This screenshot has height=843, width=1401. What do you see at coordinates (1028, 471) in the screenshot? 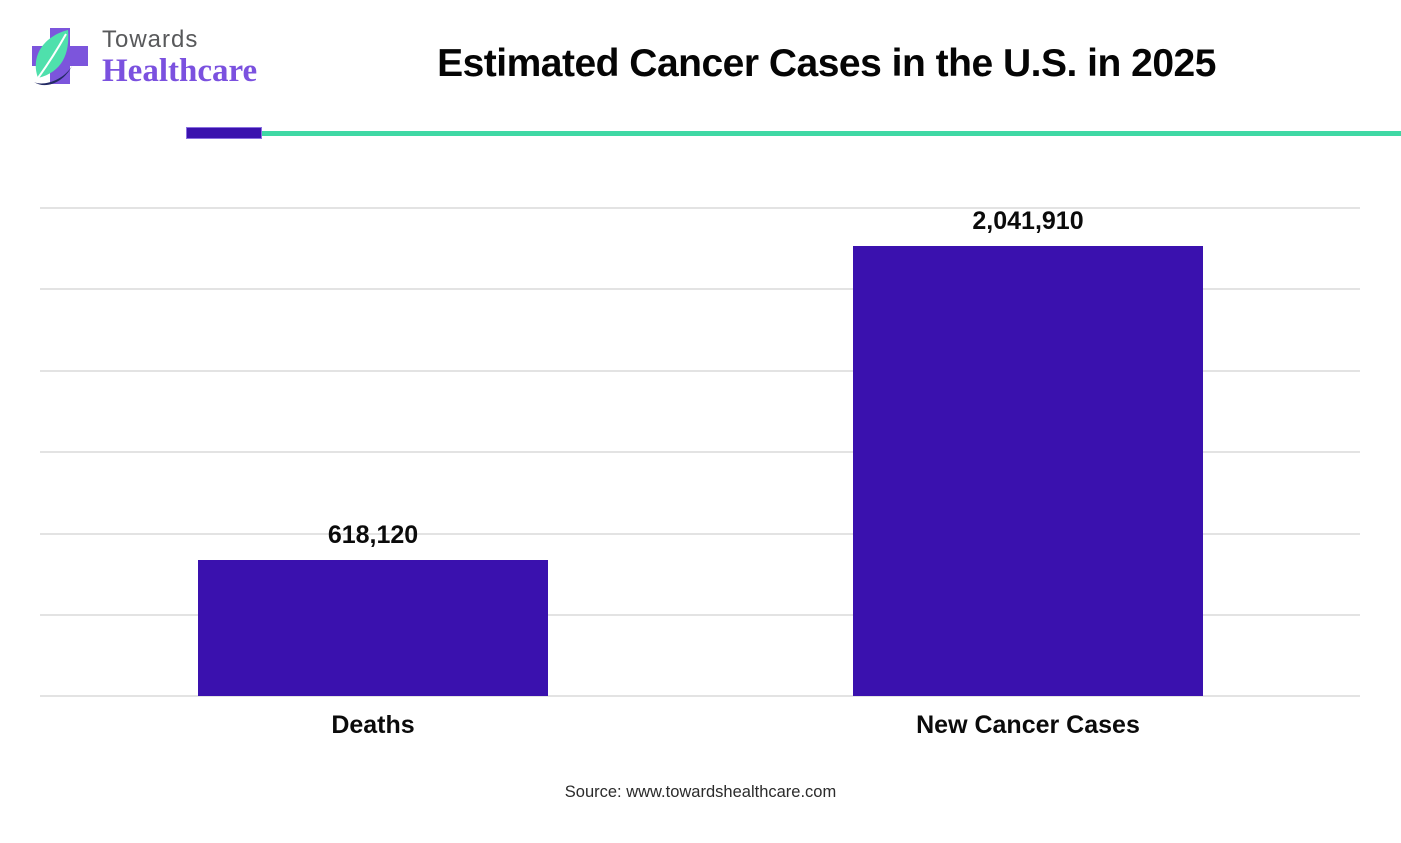
I see `bar-new-cancer-cases` at bounding box center [1028, 471].